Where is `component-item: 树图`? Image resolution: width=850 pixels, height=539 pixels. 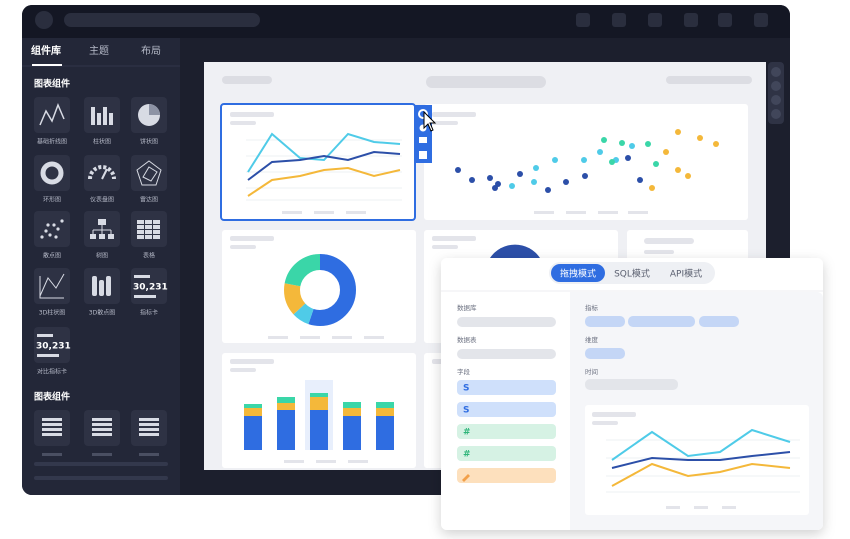 component-item: 树图 is located at coordinates (102, 235).